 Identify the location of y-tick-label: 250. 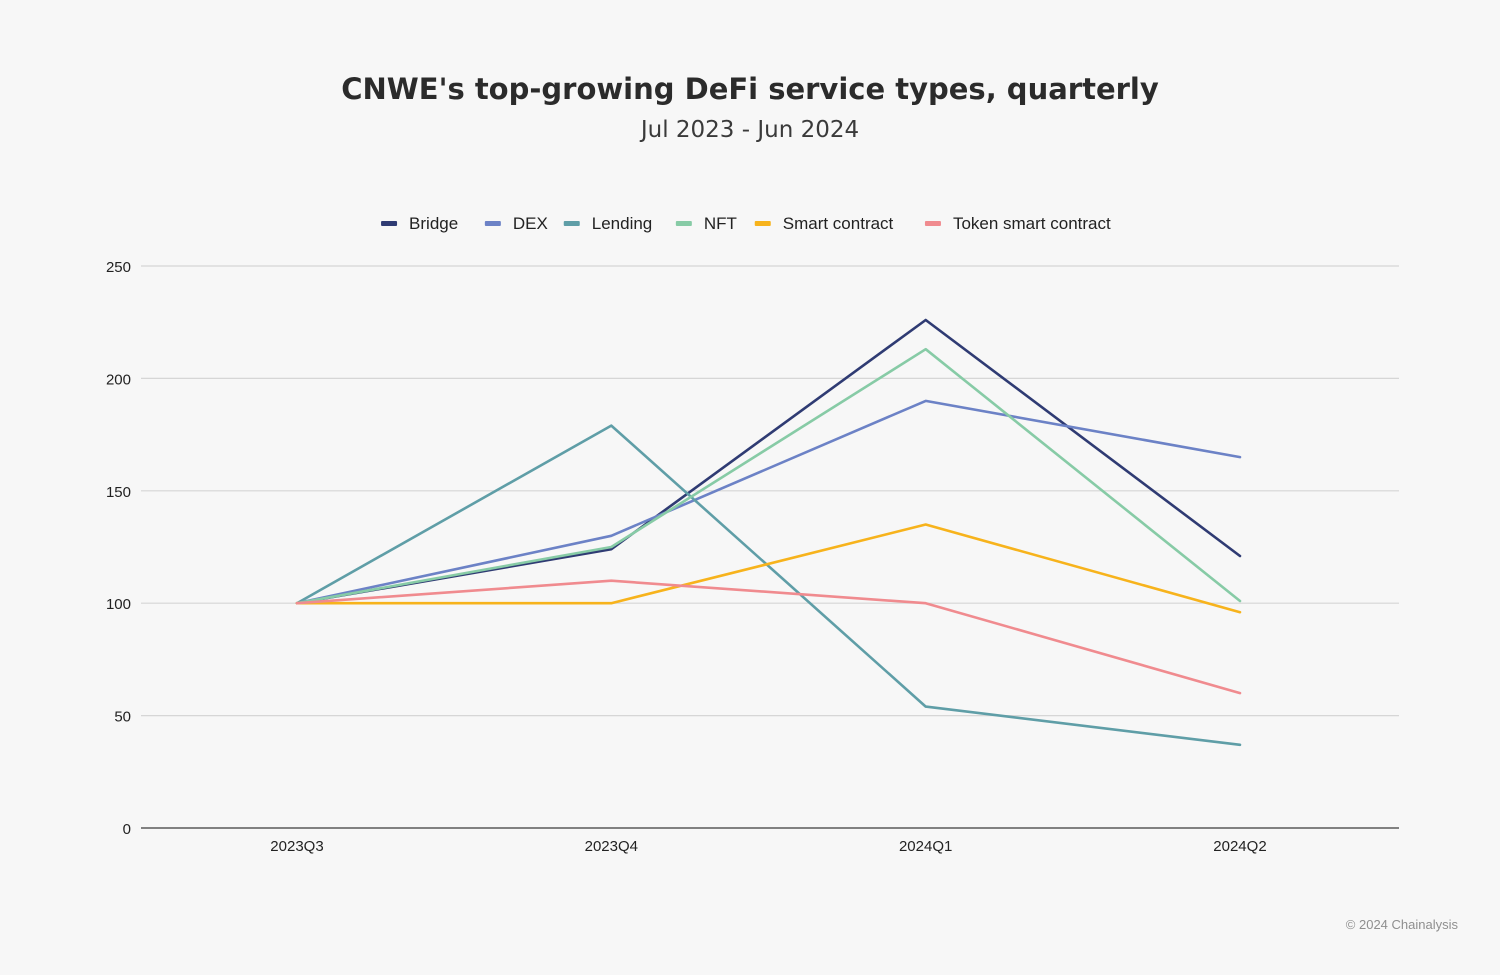
(118, 267).